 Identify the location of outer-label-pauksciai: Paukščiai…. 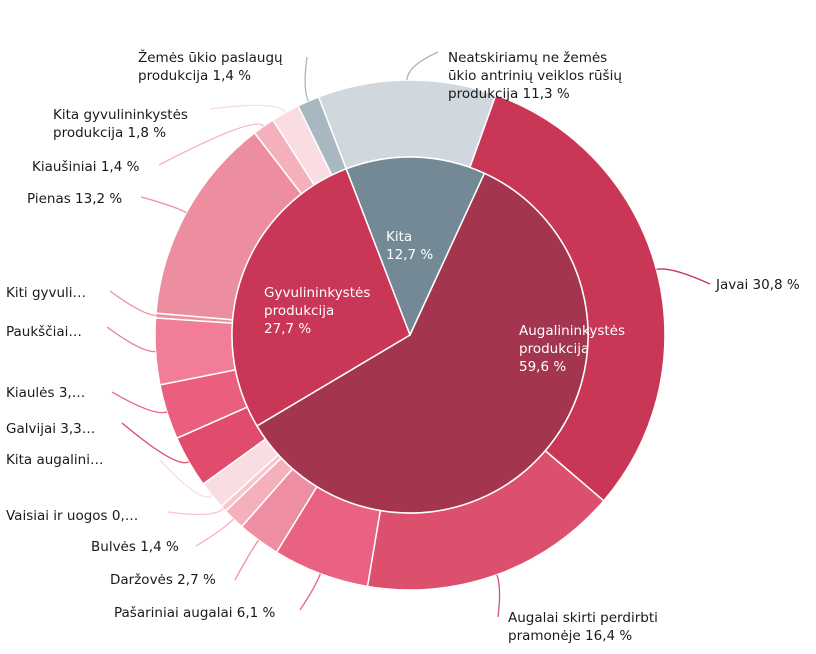
(44, 332).